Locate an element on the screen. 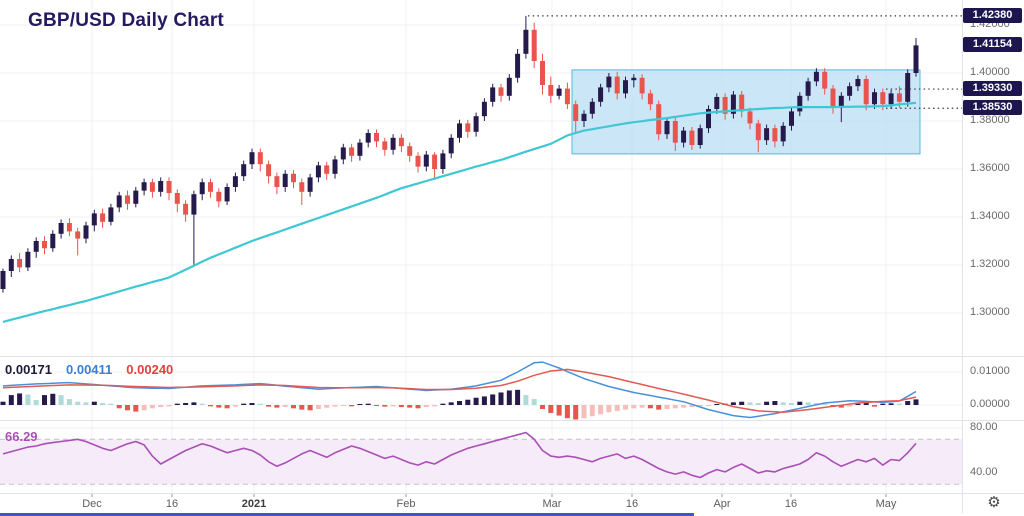 The width and height of the screenshot is (1024, 516). macd-signal-line is located at coordinates (459, 391).